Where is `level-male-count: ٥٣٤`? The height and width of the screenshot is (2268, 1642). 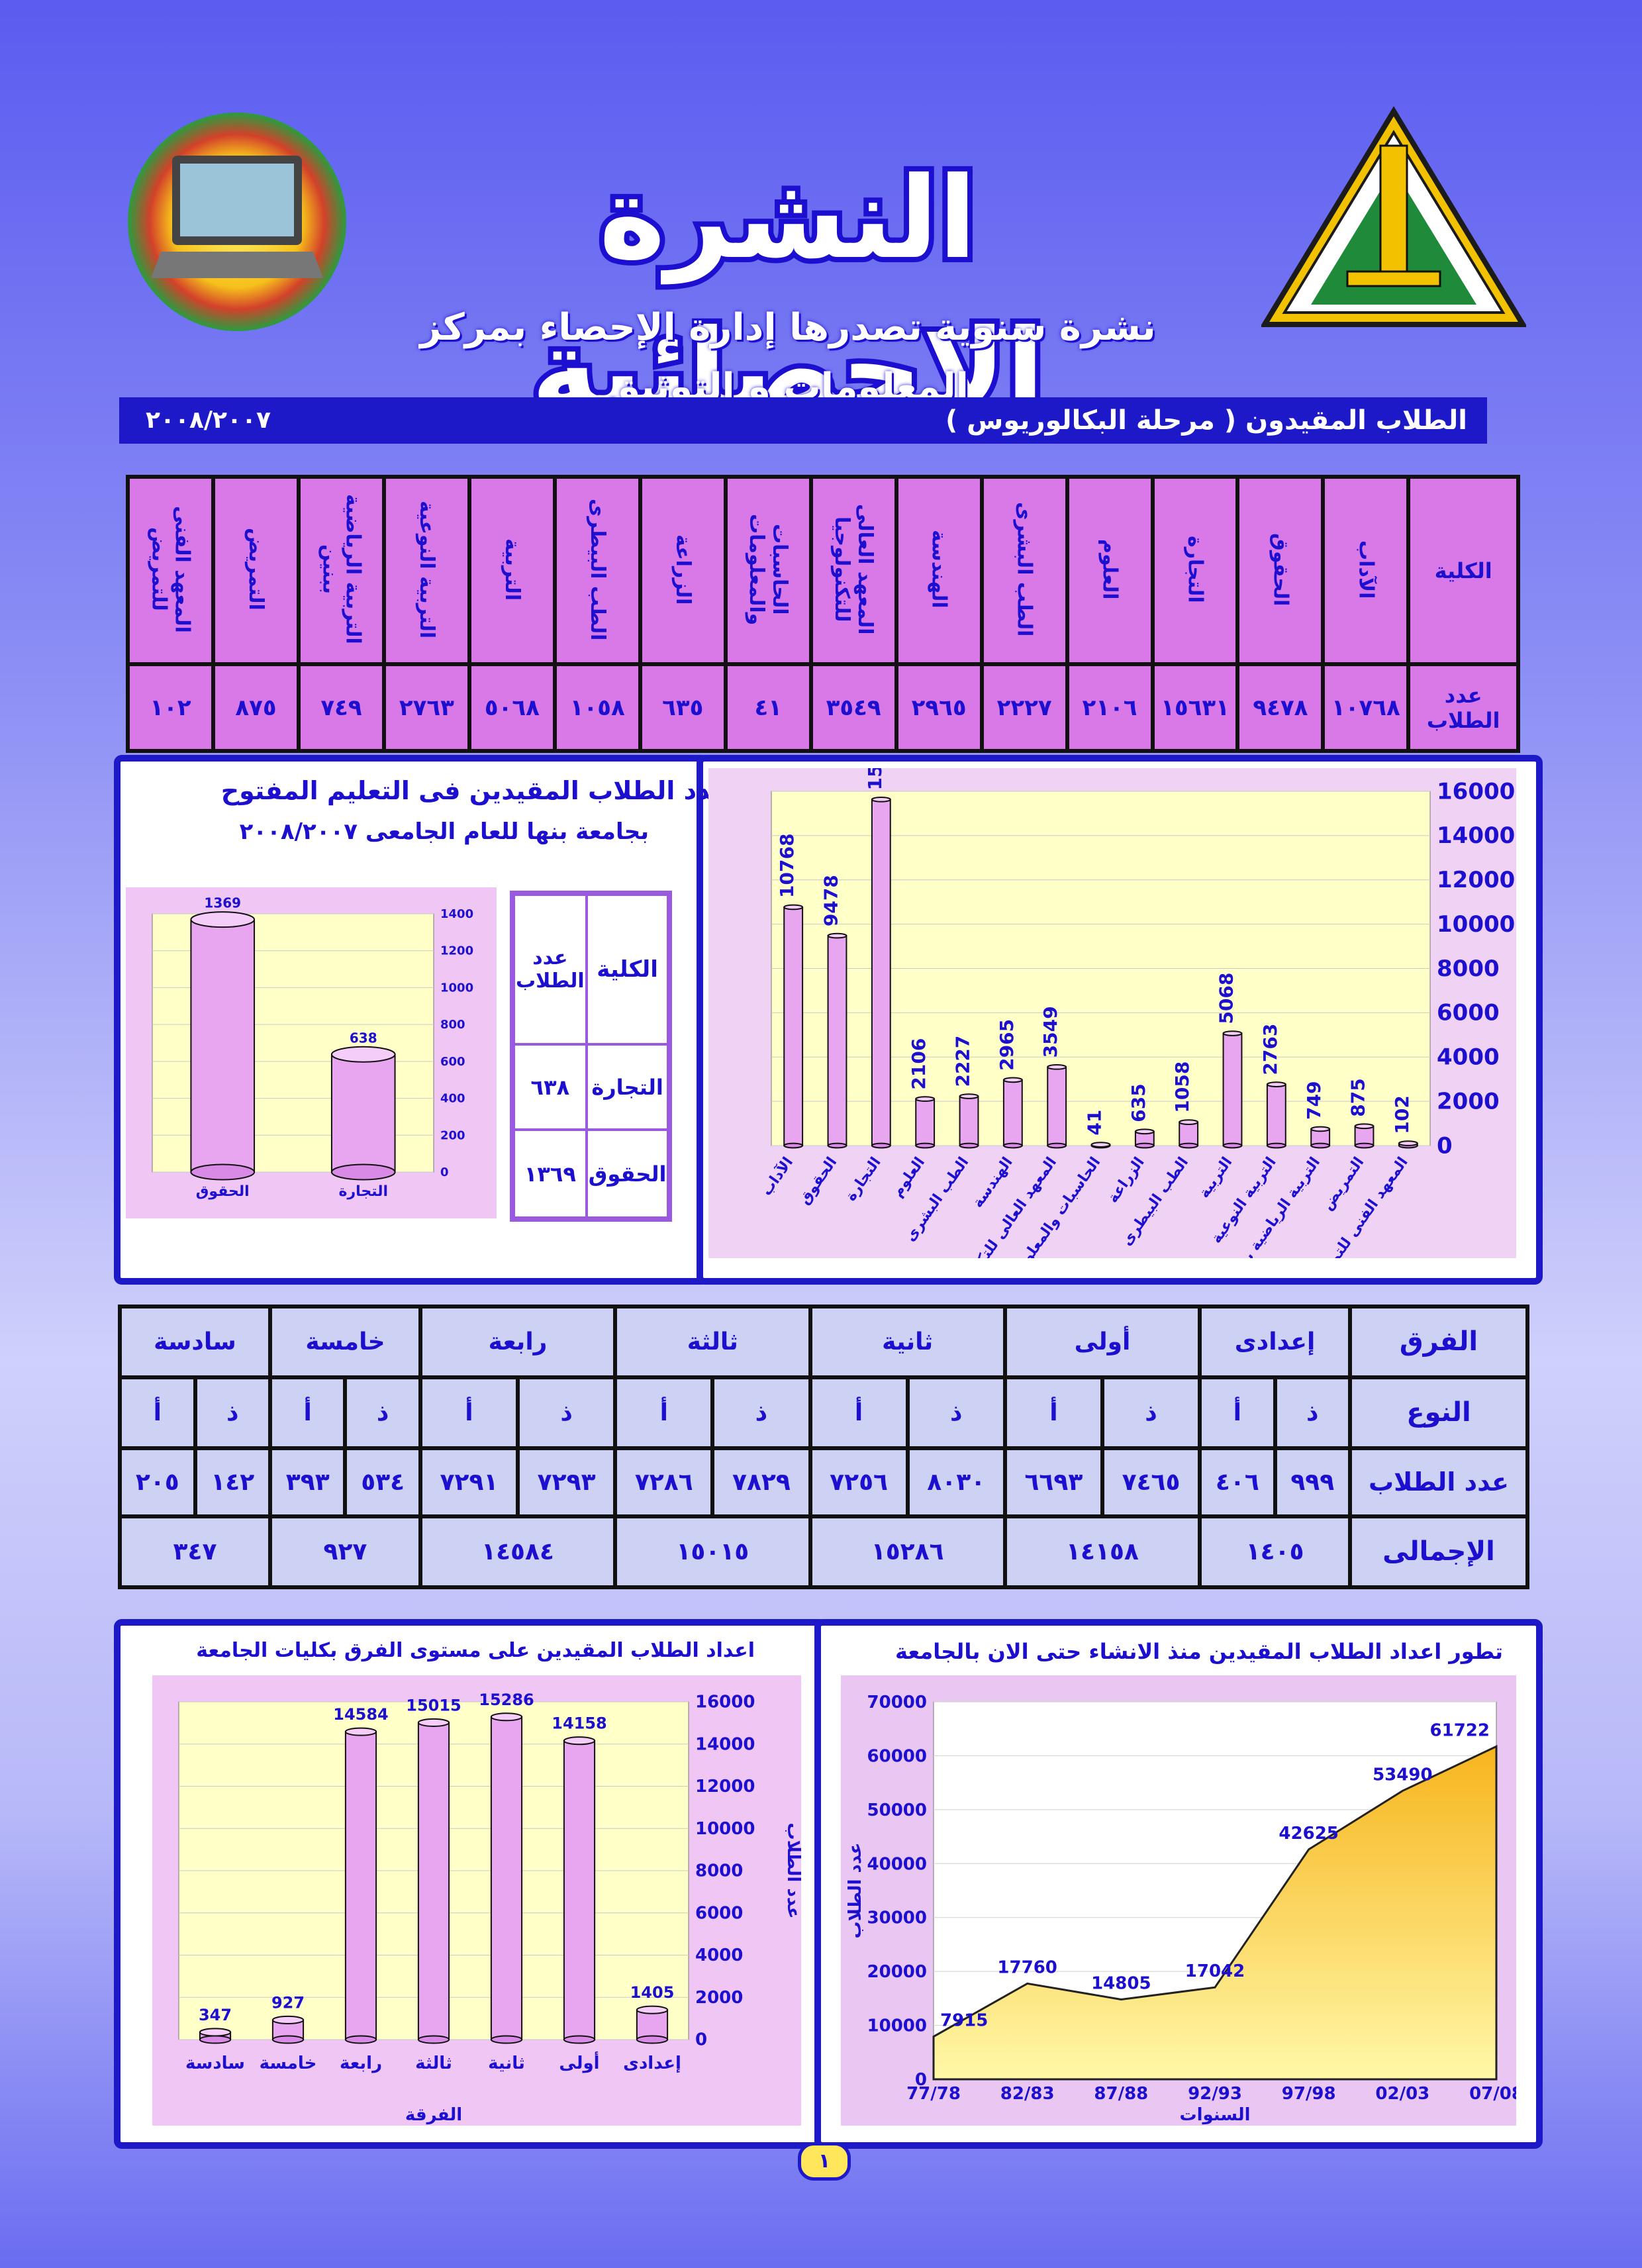 level-male-count: ٥٣٤ is located at coordinates (382, 1482).